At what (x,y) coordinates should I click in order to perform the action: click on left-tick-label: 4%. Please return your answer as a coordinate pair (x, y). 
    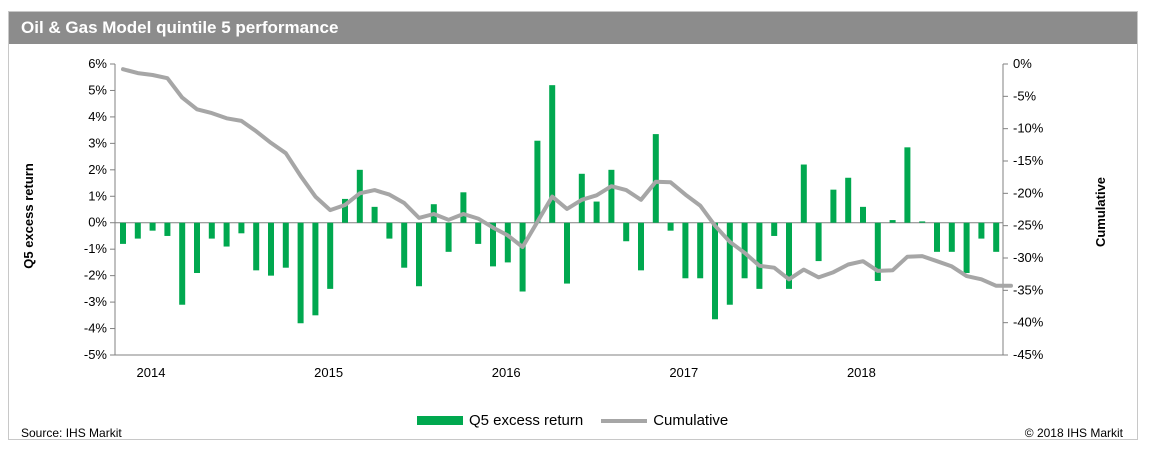
    Looking at the image, I should click on (97, 116).